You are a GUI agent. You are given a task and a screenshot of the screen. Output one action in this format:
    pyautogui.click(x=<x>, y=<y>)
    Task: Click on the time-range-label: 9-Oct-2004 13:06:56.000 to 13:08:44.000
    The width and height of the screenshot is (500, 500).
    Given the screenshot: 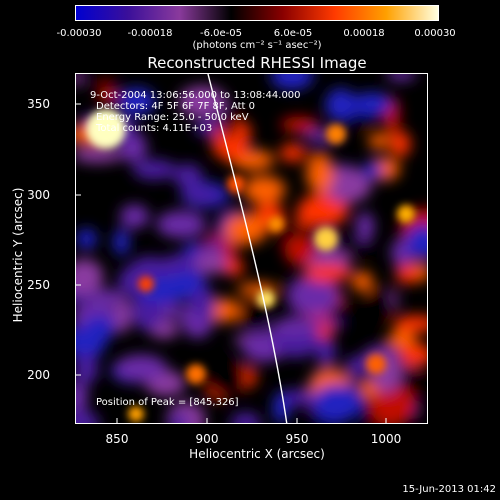 What is the action you would take?
    pyautogui.click(x=195, y=95)
    